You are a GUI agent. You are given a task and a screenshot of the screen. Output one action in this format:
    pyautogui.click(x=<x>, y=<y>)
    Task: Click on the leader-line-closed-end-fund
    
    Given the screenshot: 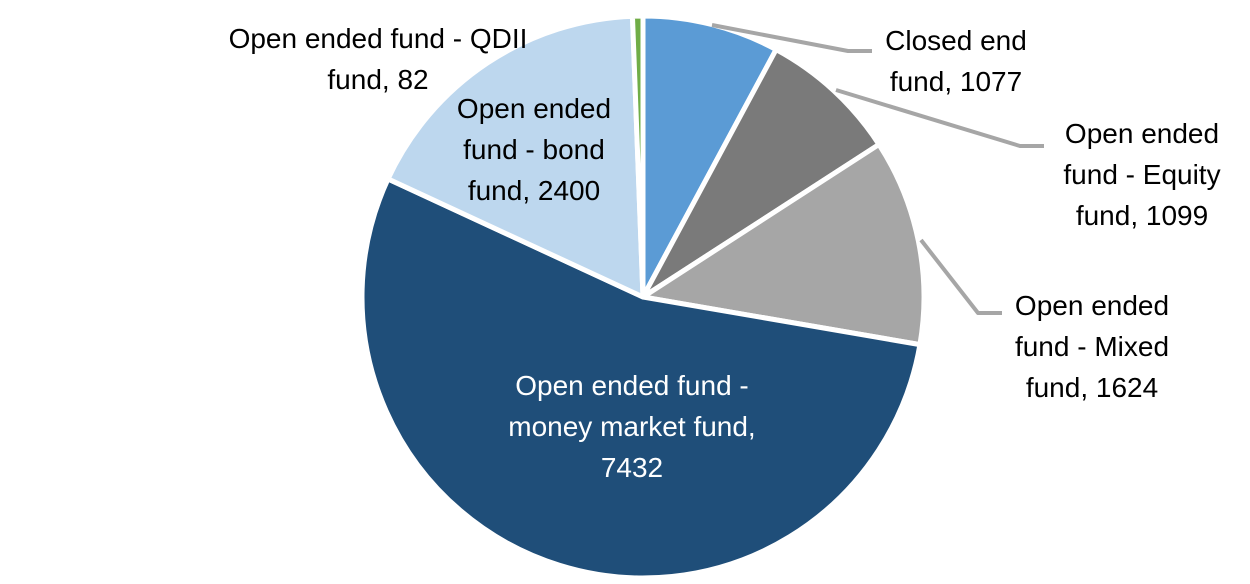 What is the action you would take?
    pyautogui.click(x=791, y=38)
    